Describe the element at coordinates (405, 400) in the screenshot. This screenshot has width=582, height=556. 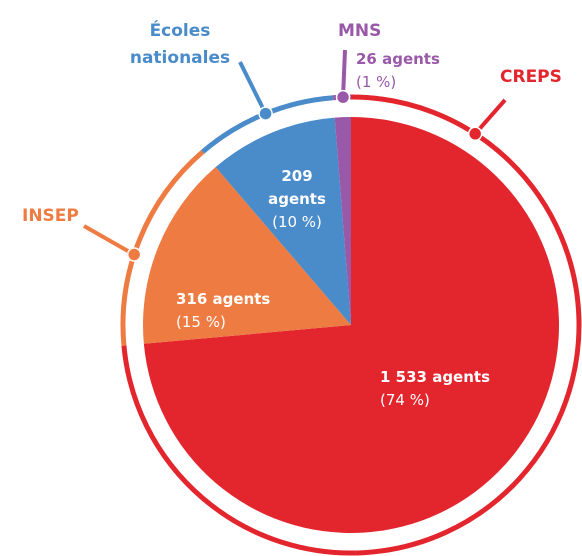
I see `percent-text: (74 %)` at that location.